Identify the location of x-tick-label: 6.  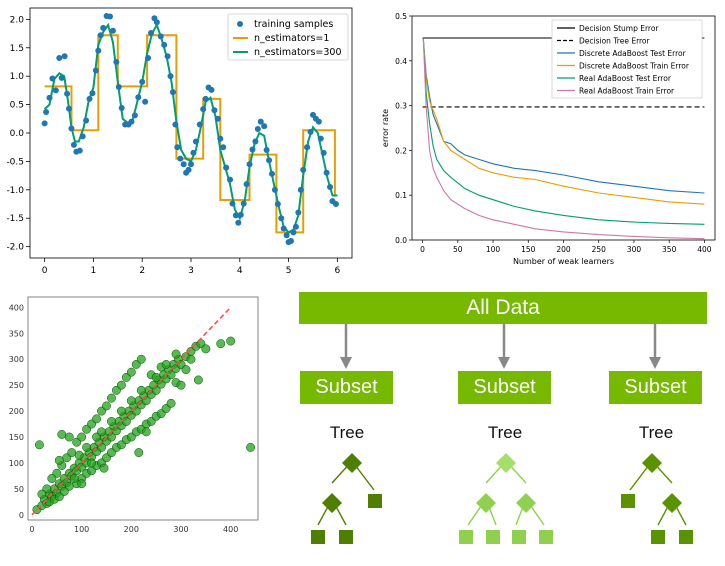
(337, 270).